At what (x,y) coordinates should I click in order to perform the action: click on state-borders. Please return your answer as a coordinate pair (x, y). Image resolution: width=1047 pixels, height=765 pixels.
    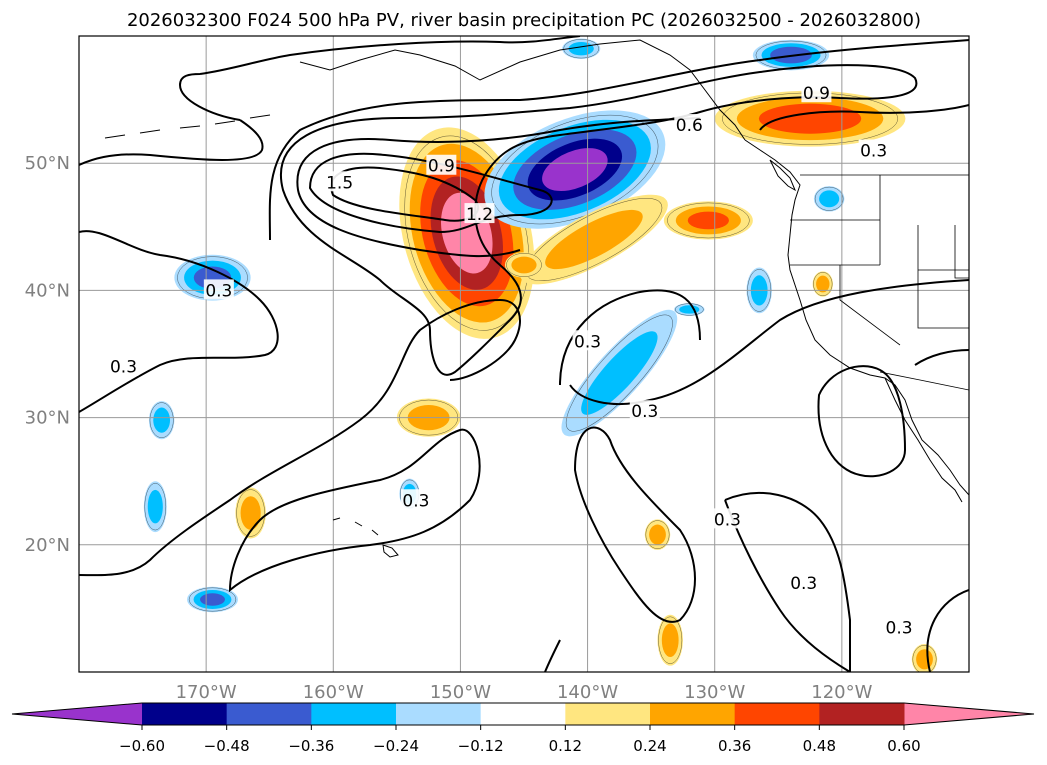
    Looking at the image, I should click on (879, 260).